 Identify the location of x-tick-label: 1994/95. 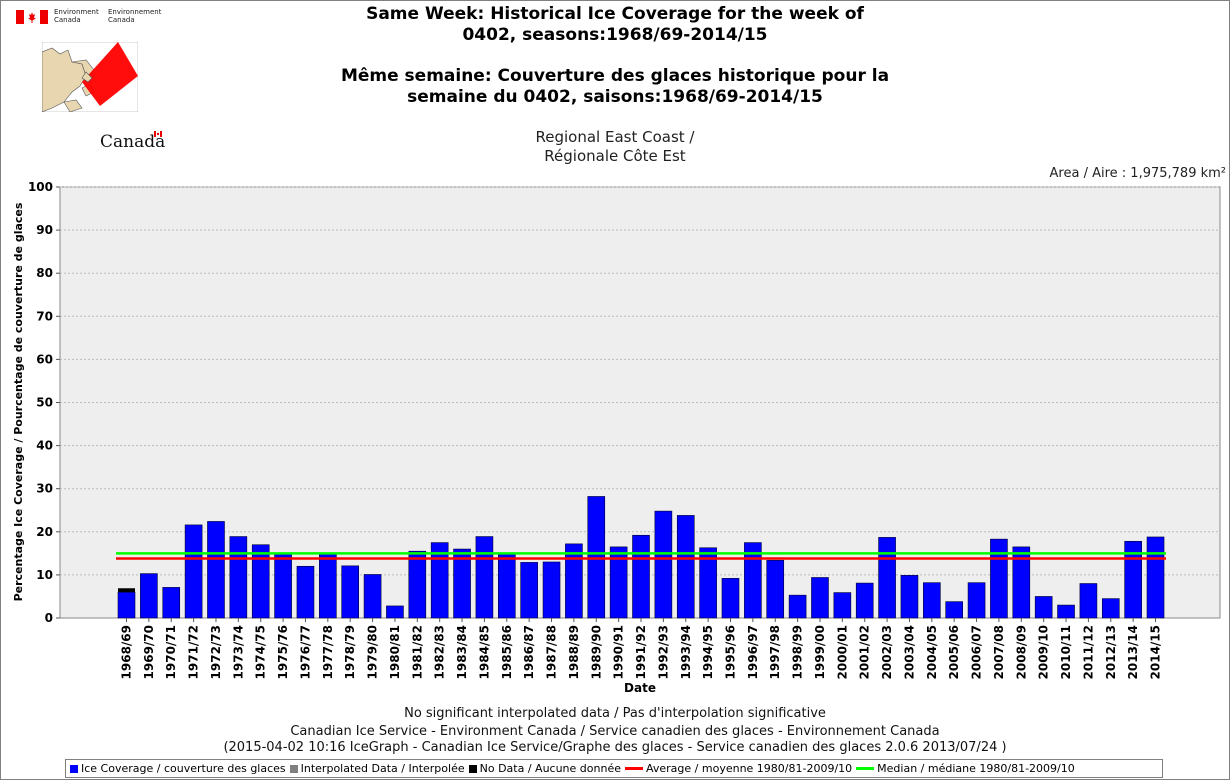
(708, 652).